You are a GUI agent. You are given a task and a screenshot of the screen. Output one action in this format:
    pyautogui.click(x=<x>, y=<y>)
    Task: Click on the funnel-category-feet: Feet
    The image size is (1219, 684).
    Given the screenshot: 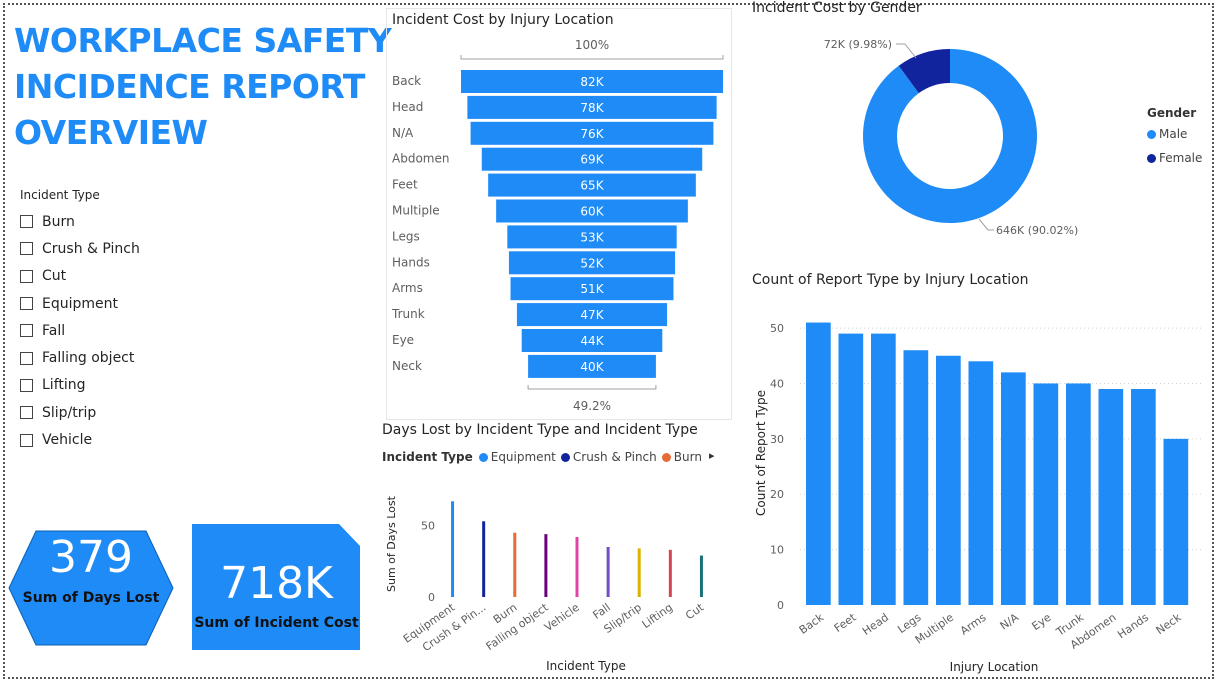 What is the action you would take?
    pyautogui.click(x=405, y=185)
    